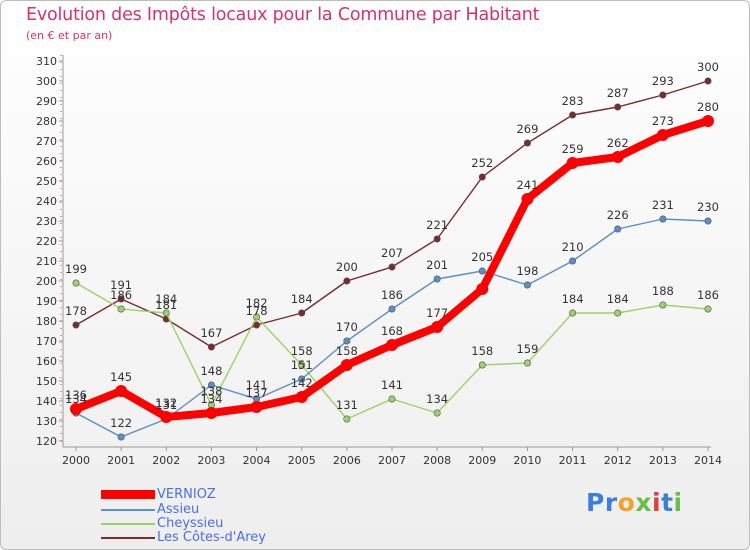 This screenshot has width=750, height=550. Describe the element at coordinates (178, 509) in the screenshot. I see `legend-label: Assieu` at that location.